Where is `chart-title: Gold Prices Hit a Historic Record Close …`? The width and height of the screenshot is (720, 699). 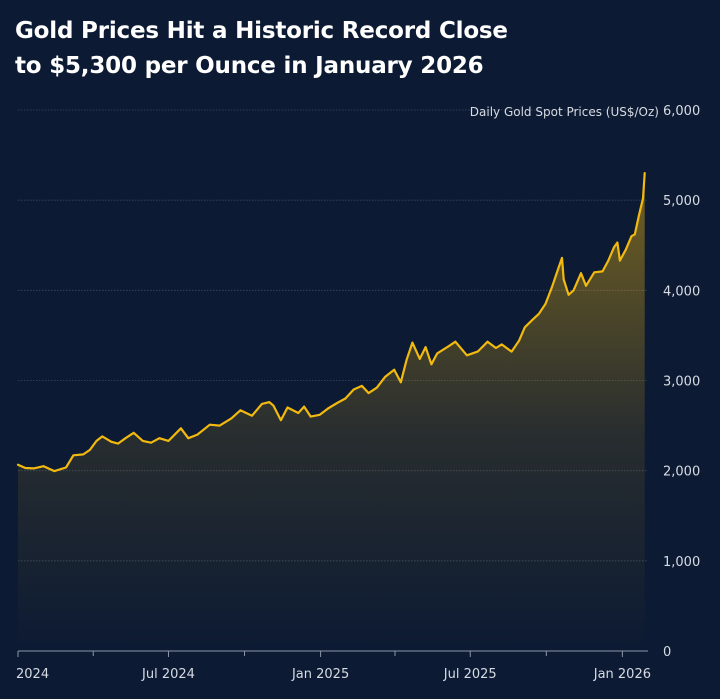
chart-title: Gold Prices Hit a Historic Record Close … is located at coordinates (315, 49).